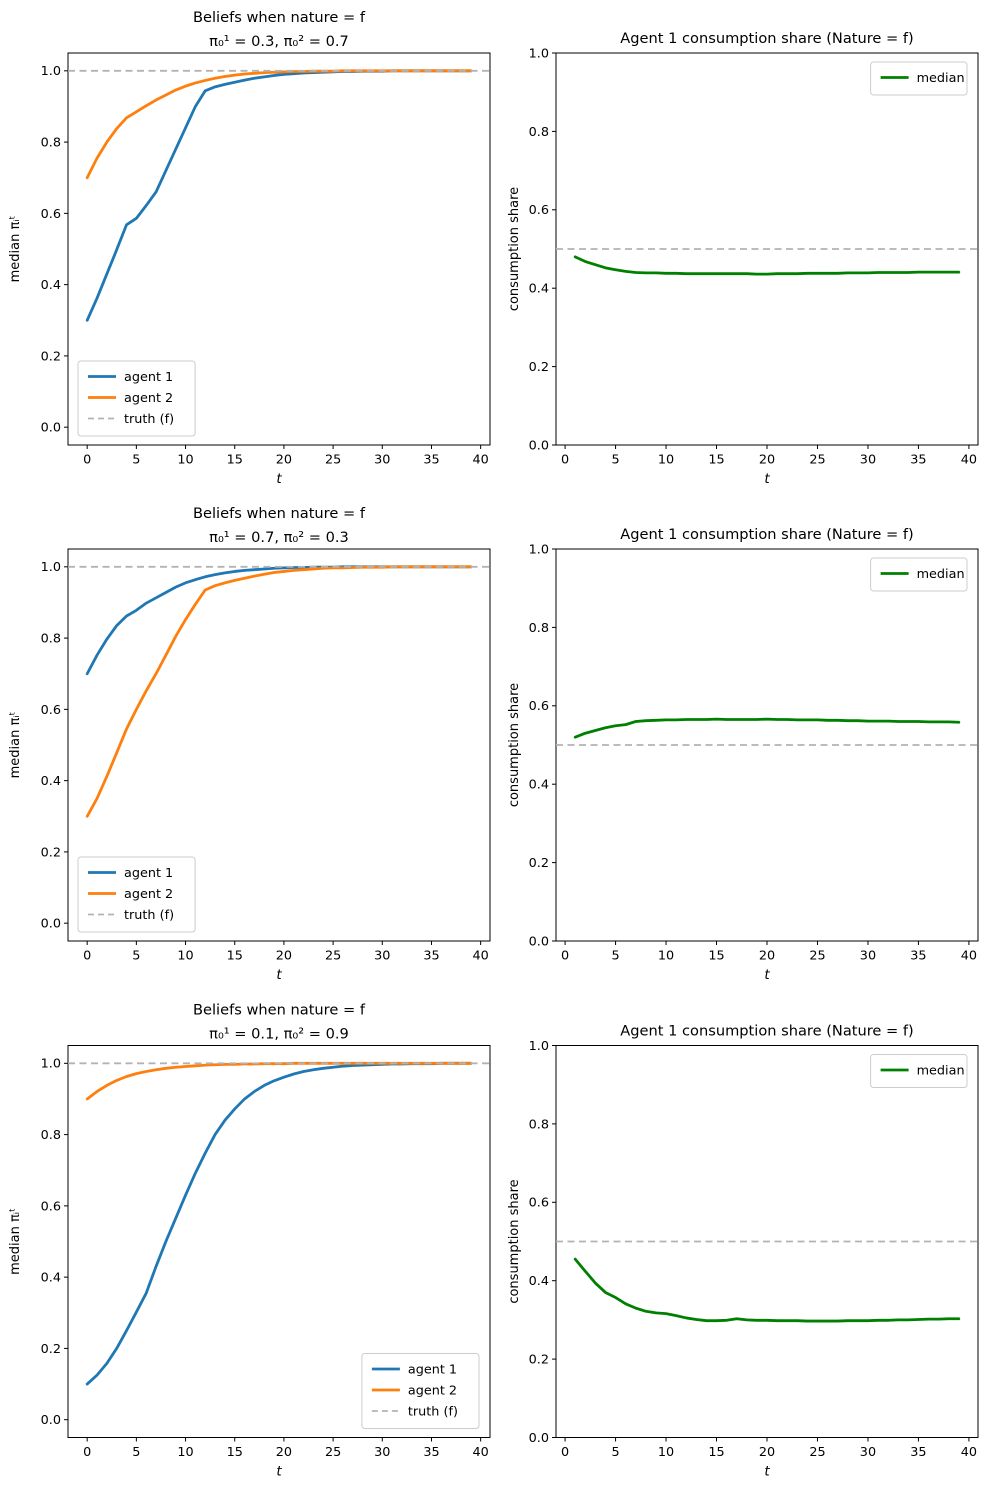 The image size is (988, 1489). What do you see at coordinates (279, 41) in the screenshot?
I see `chart-subtitle: π₀¹ = 0.3, π₀² = 0.7` at bounding box center [279, 41].